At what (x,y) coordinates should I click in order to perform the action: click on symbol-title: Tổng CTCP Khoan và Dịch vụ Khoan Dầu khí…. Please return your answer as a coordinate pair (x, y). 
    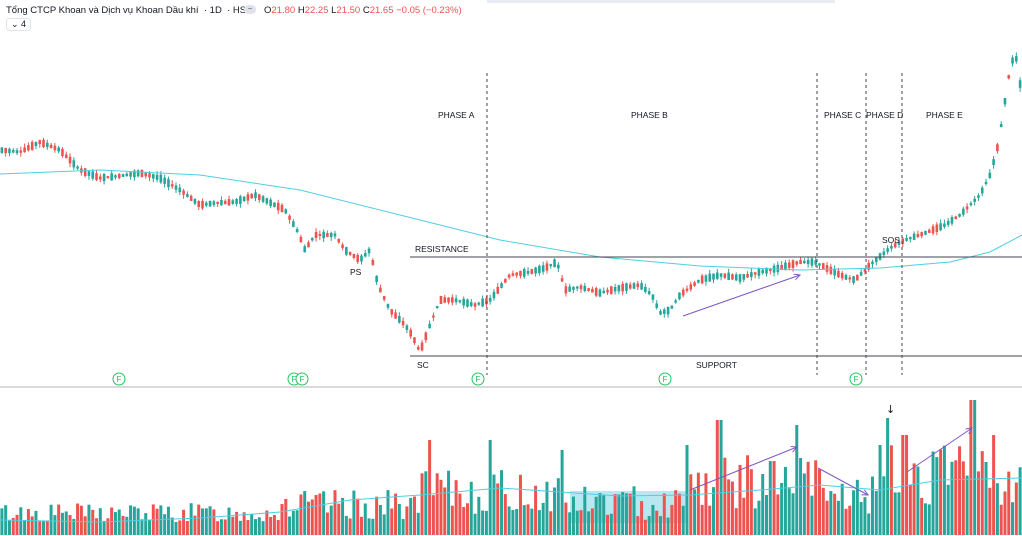
    Looking at the image, I should click on (129, 10).